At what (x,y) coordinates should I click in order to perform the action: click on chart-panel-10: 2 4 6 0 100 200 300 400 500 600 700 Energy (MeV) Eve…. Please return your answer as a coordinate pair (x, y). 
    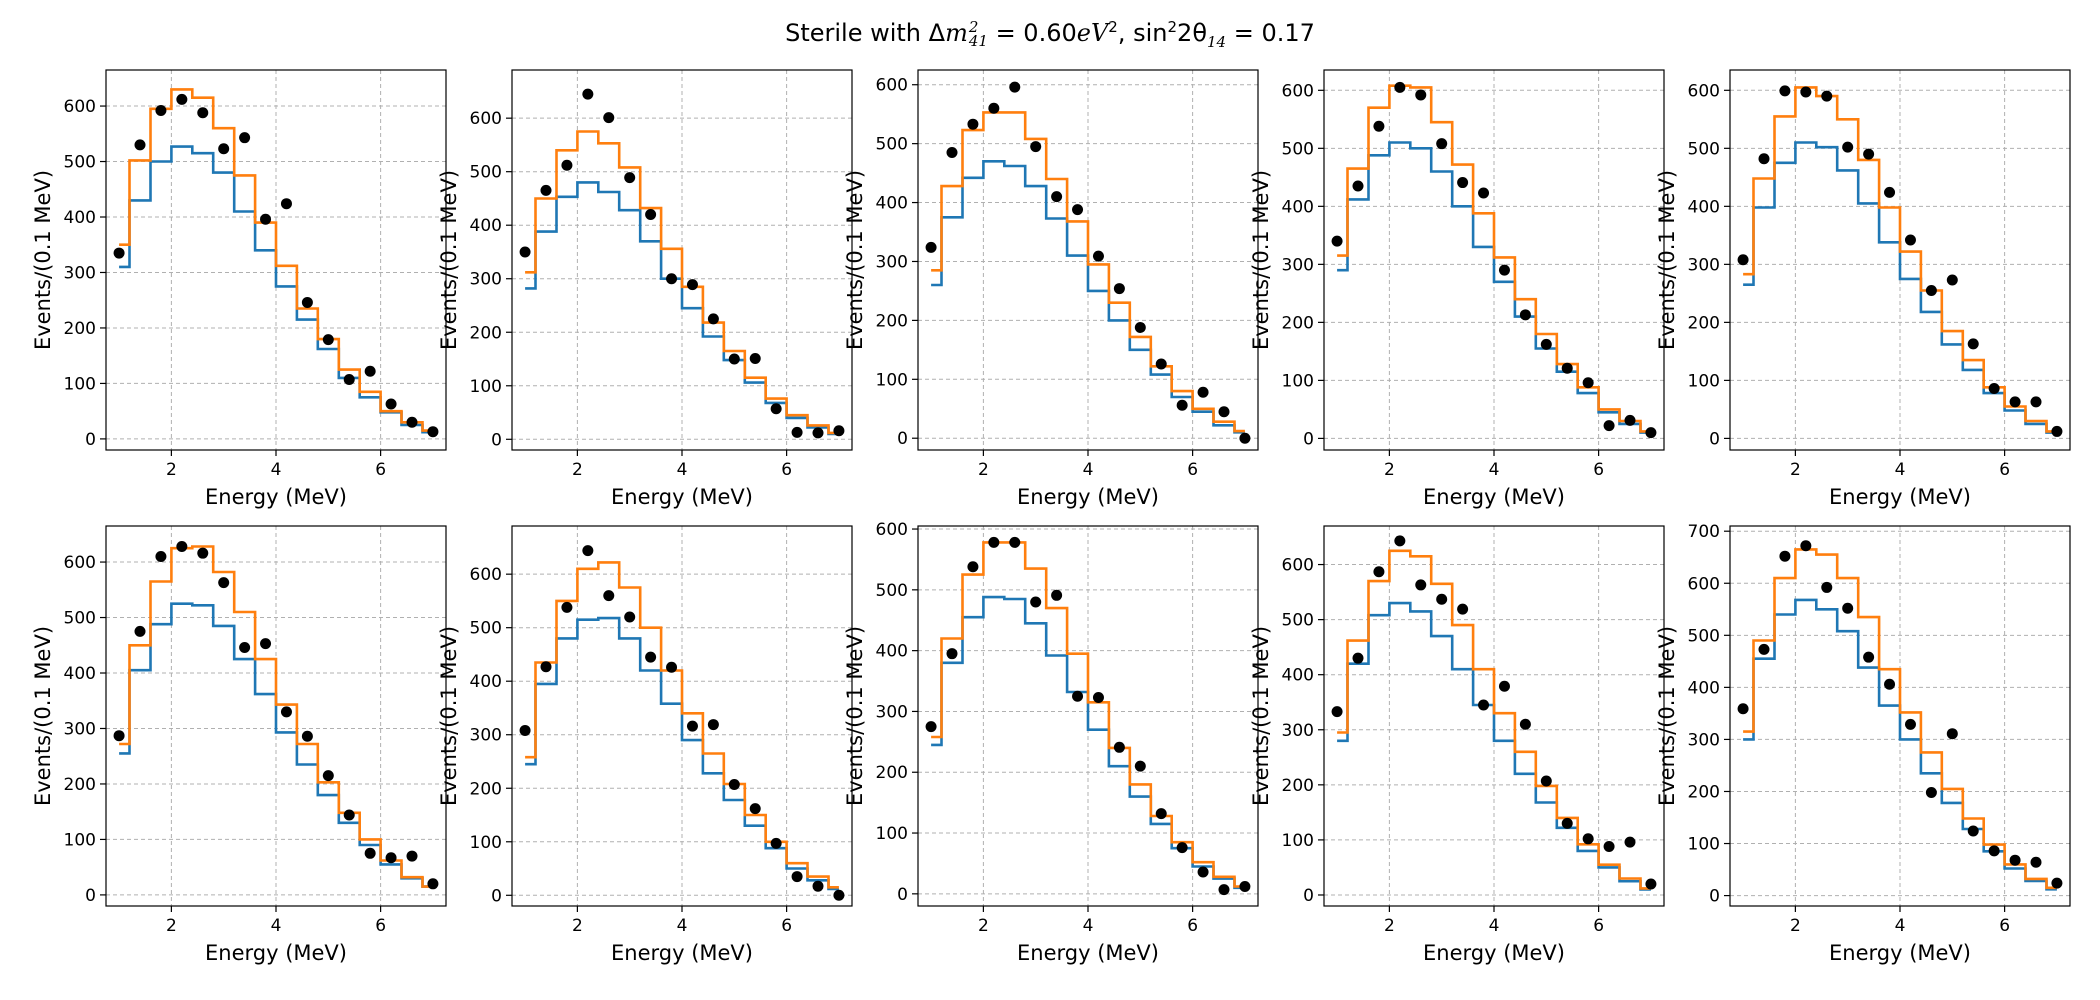
    Looking at the image, I should click on (1863, 743).